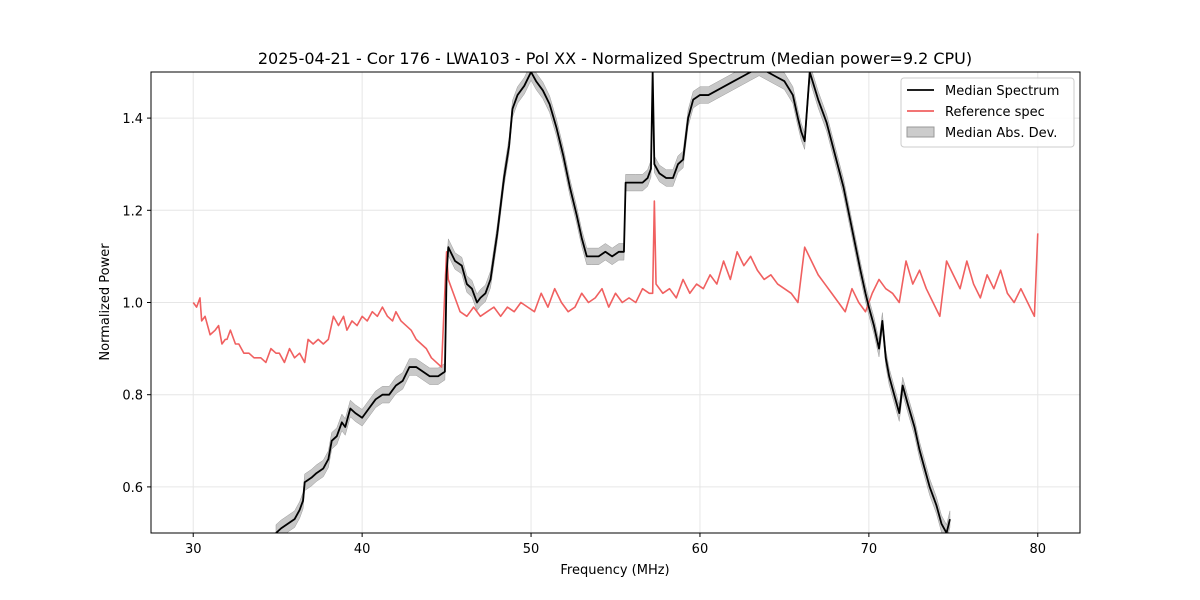 The height and width of the screenshot is (600, 1200). What do you see at coordinates (1037, 549) in the screenshot?
I see `x-tick-label: 80` at bounding box center [1037, 549].